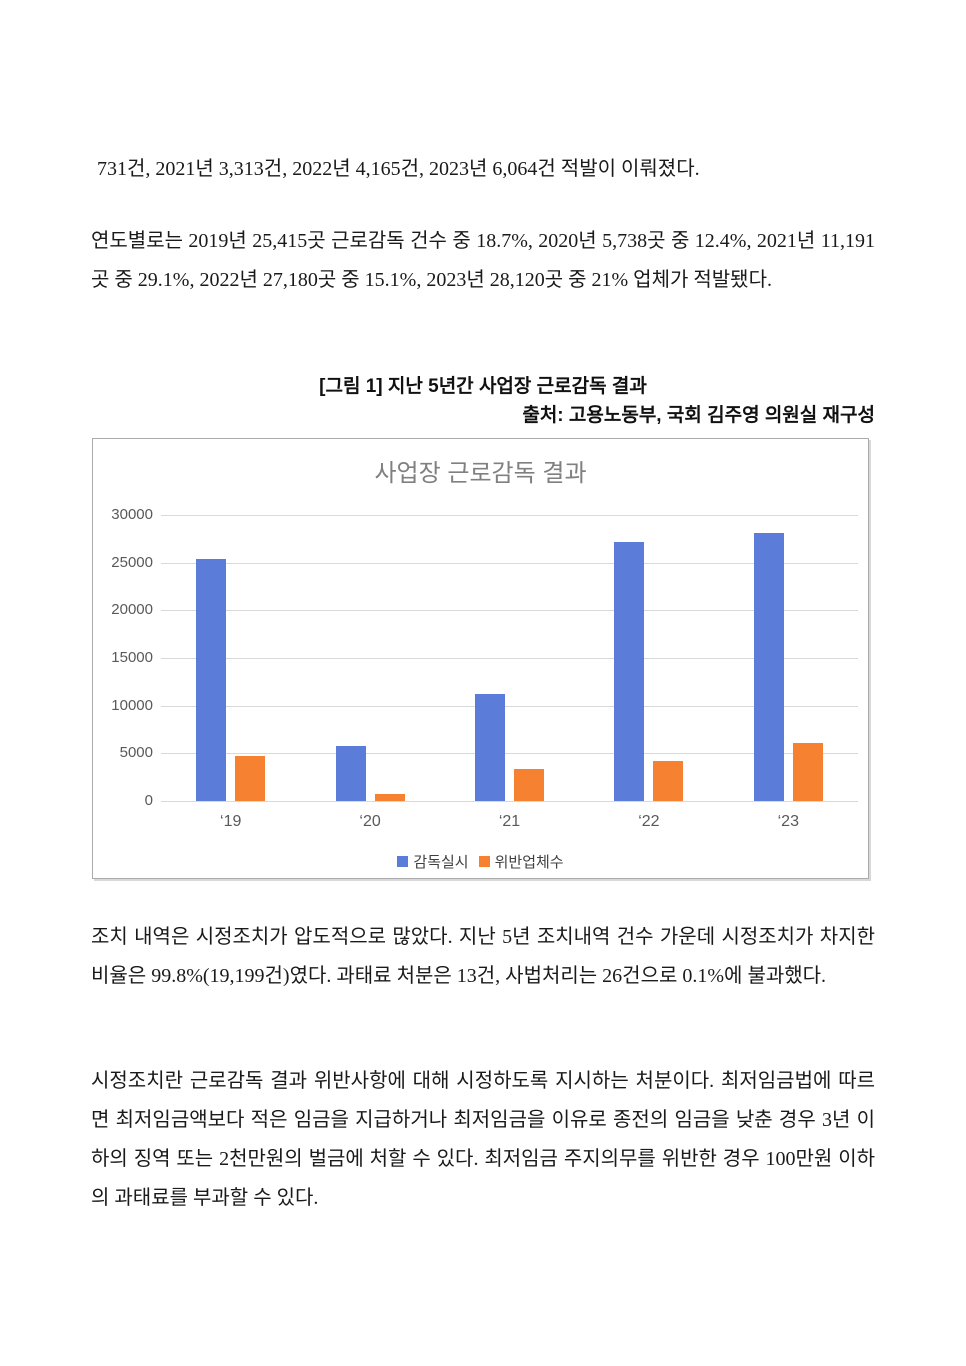 The height and width of the screenshot is (1366, 966). I want to click on bar-감독실시-19, so click(211, 679).